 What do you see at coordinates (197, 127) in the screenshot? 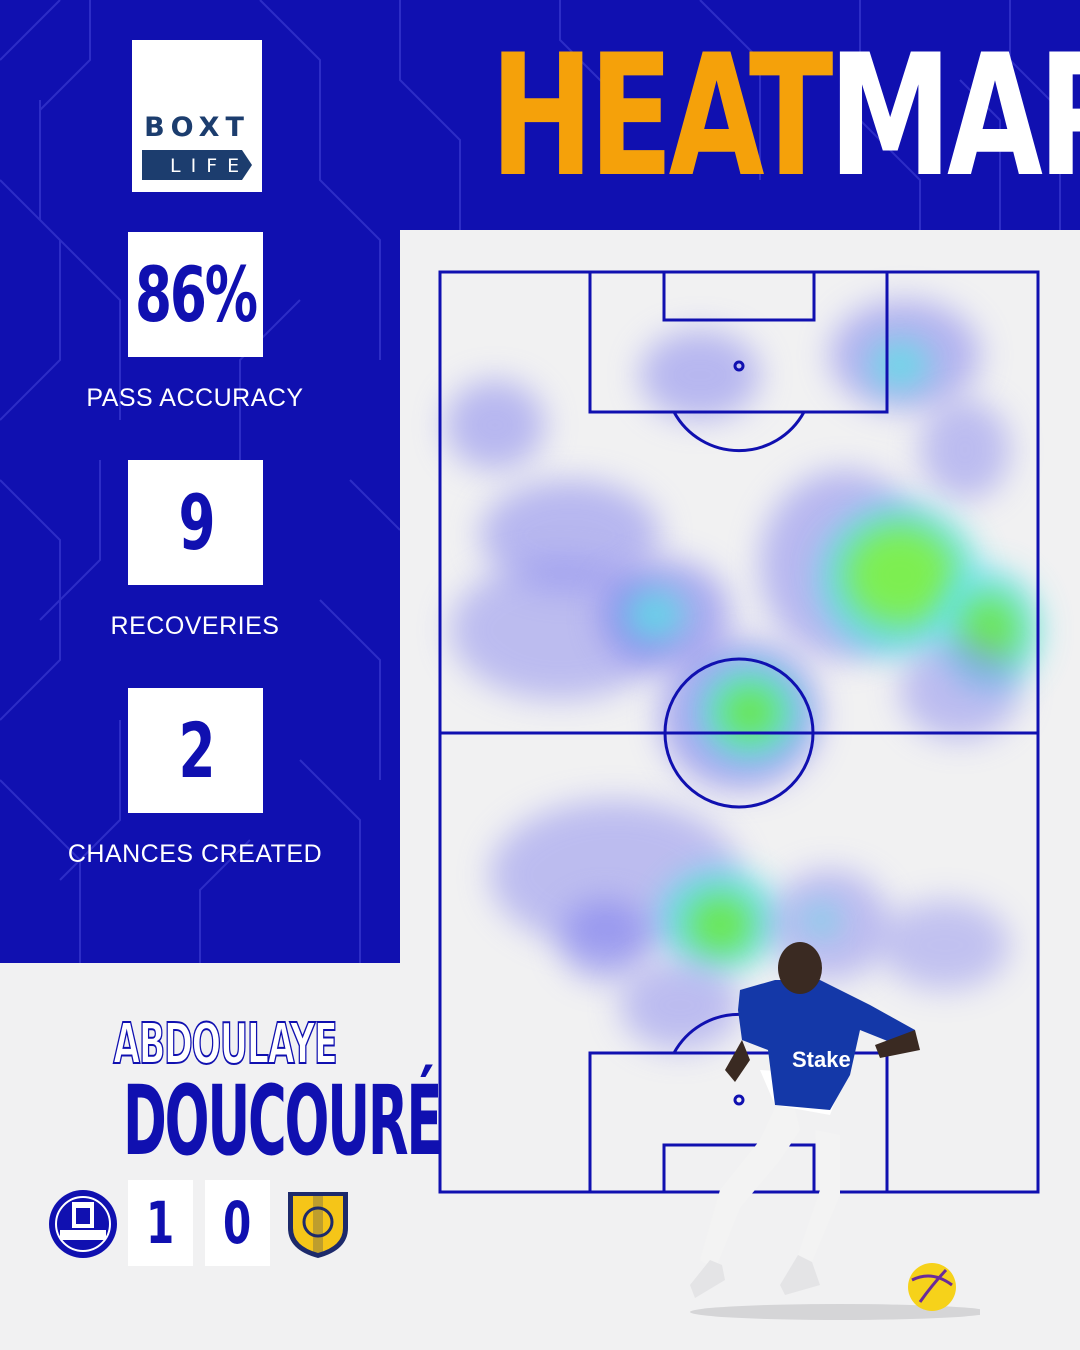
I see `sponsor-logo-line1: BOXT` at bounding box center [197, 127].